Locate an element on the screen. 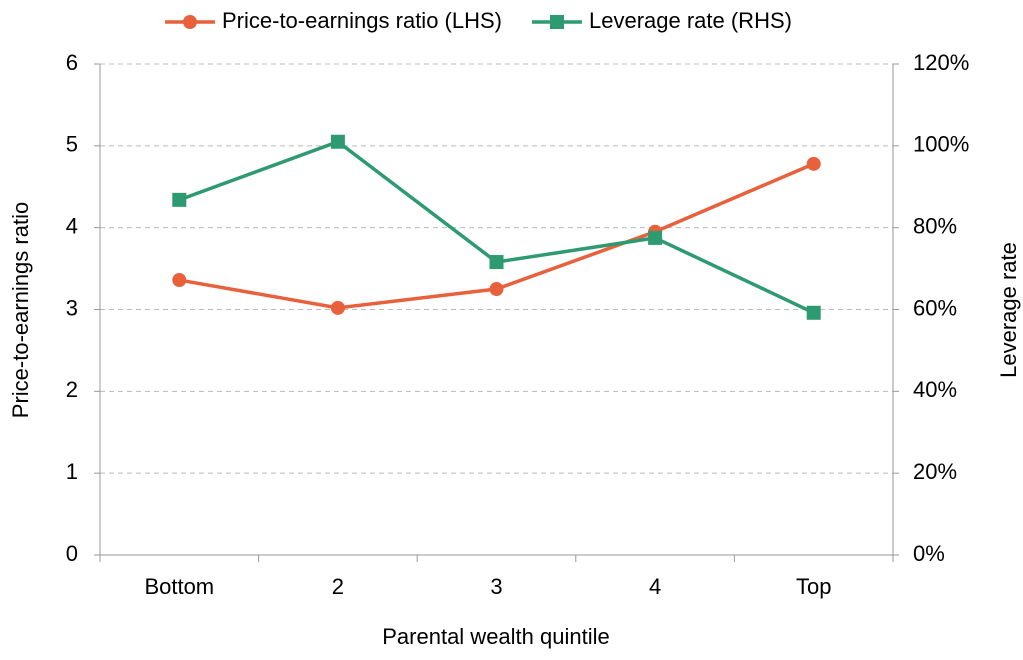 Image resolution: width=1023 pixels, height=660 pixels. y2-tick-label: 40% is located at coordinates (935, 389).